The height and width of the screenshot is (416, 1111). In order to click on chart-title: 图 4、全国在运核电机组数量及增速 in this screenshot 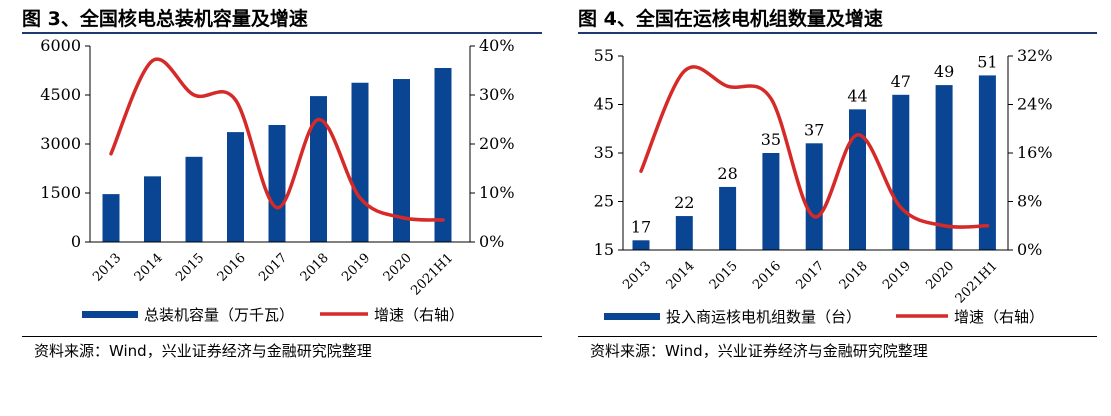, I will do `click(730, 19)`.